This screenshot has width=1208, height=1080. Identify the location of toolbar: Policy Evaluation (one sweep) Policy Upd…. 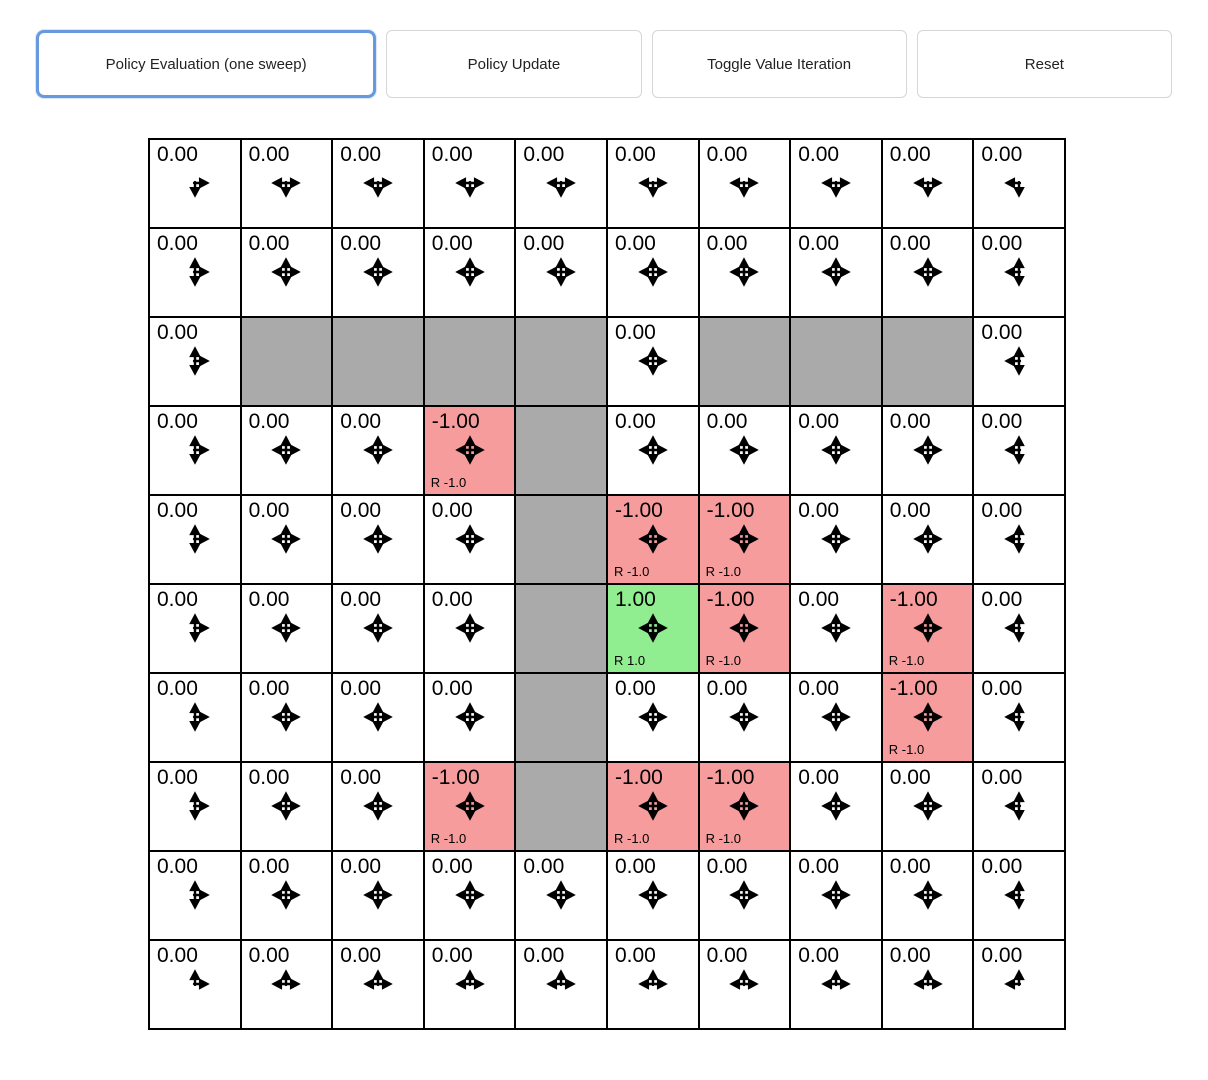
(604, 49).